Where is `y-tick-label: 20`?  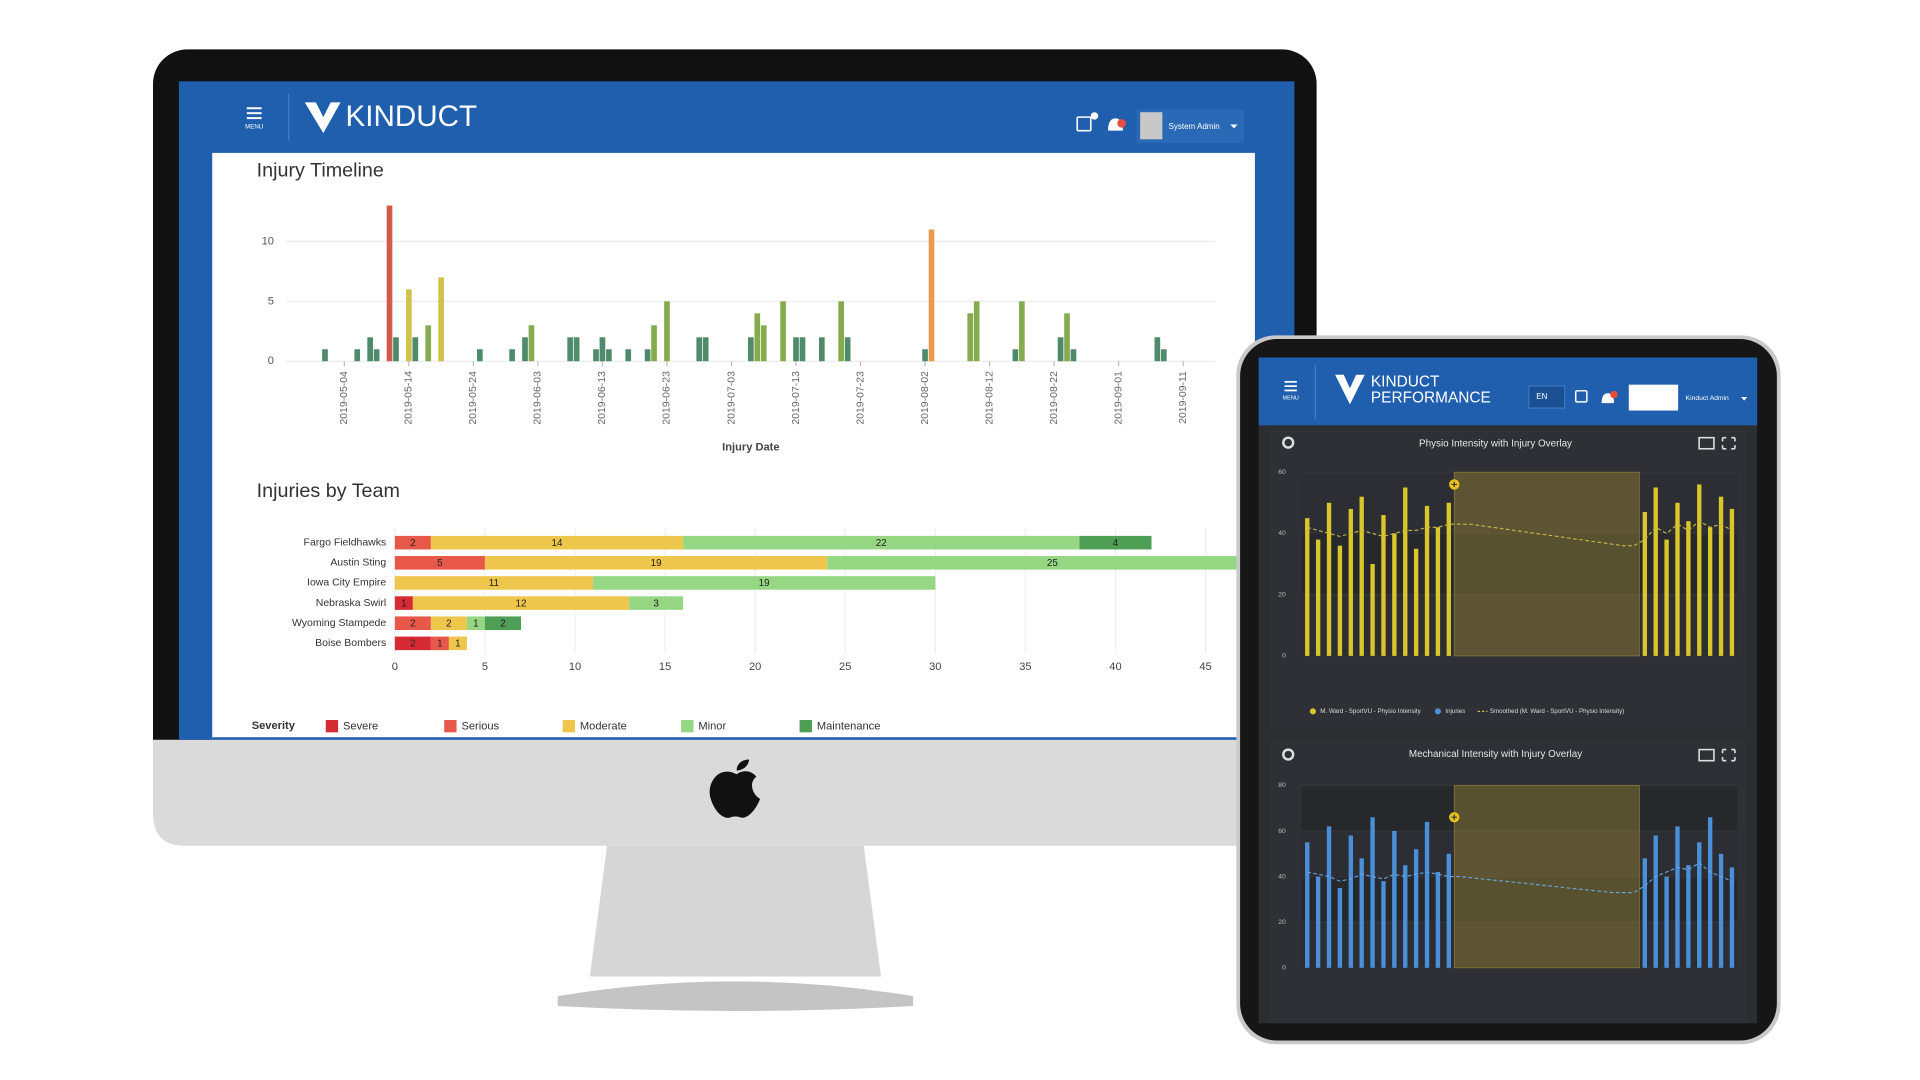 y-tick-label: 20 is located at coordinates (1282, 594).